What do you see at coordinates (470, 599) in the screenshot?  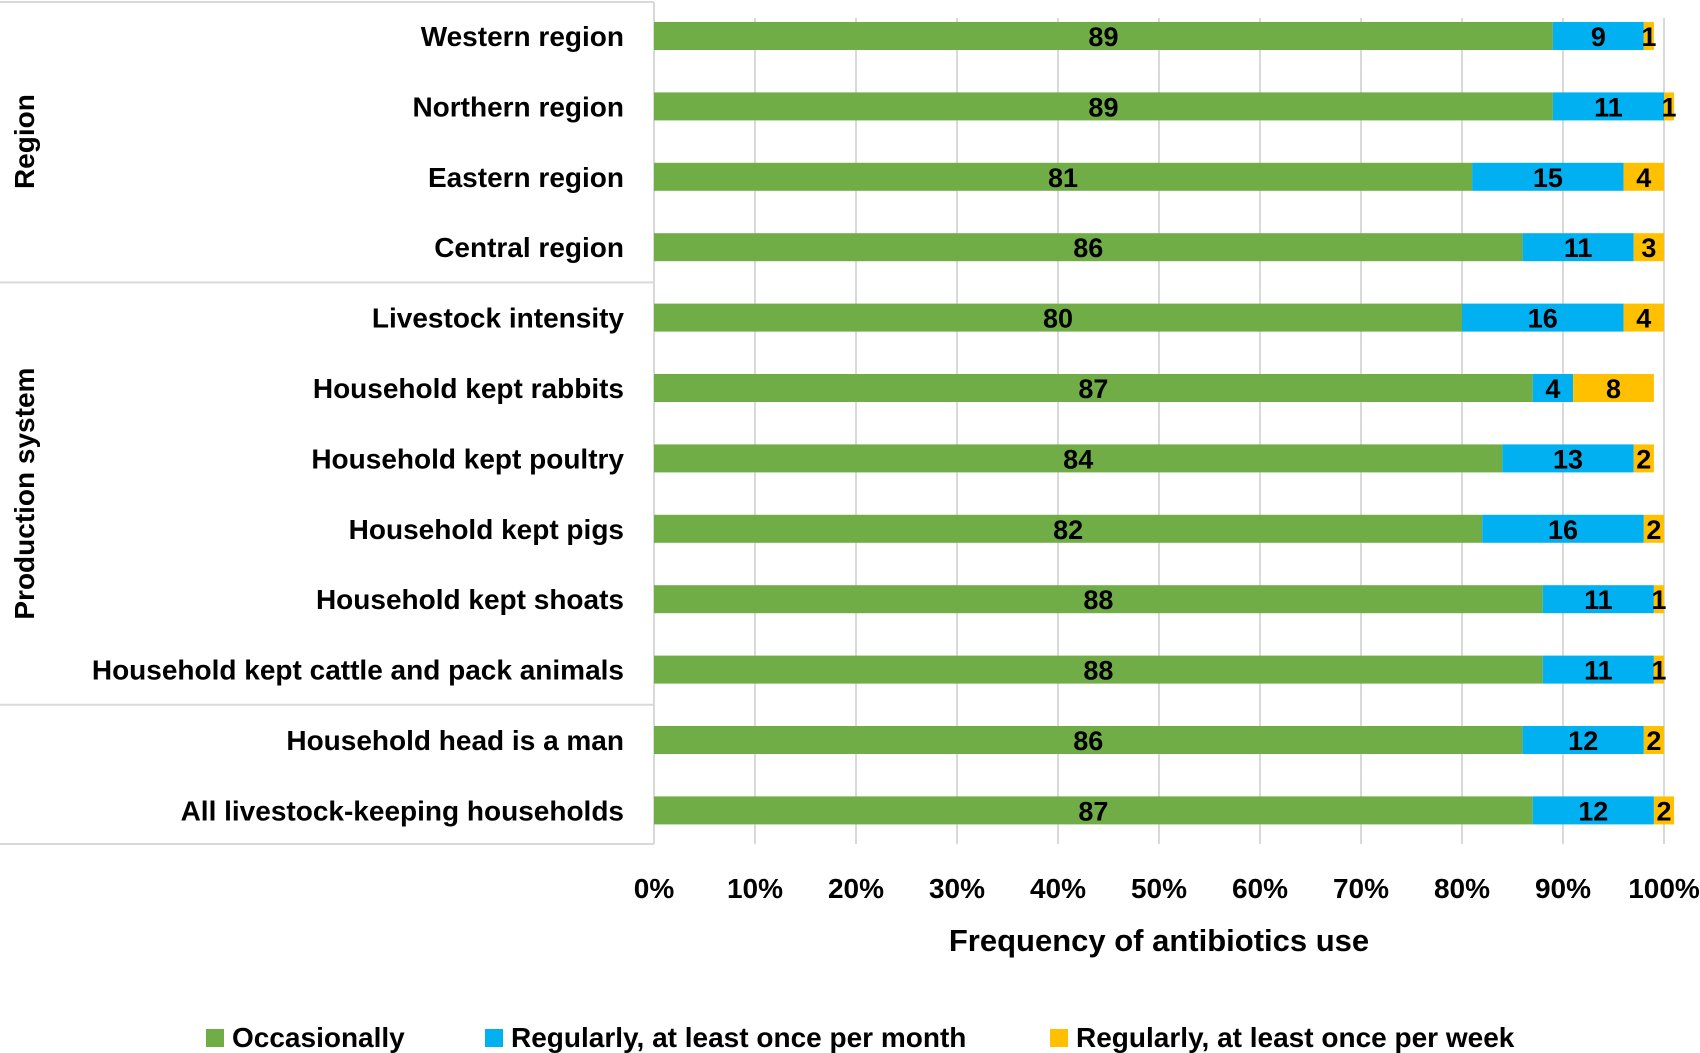 I see `category-label: Household kept shoats` at bounding box center [470, 599].